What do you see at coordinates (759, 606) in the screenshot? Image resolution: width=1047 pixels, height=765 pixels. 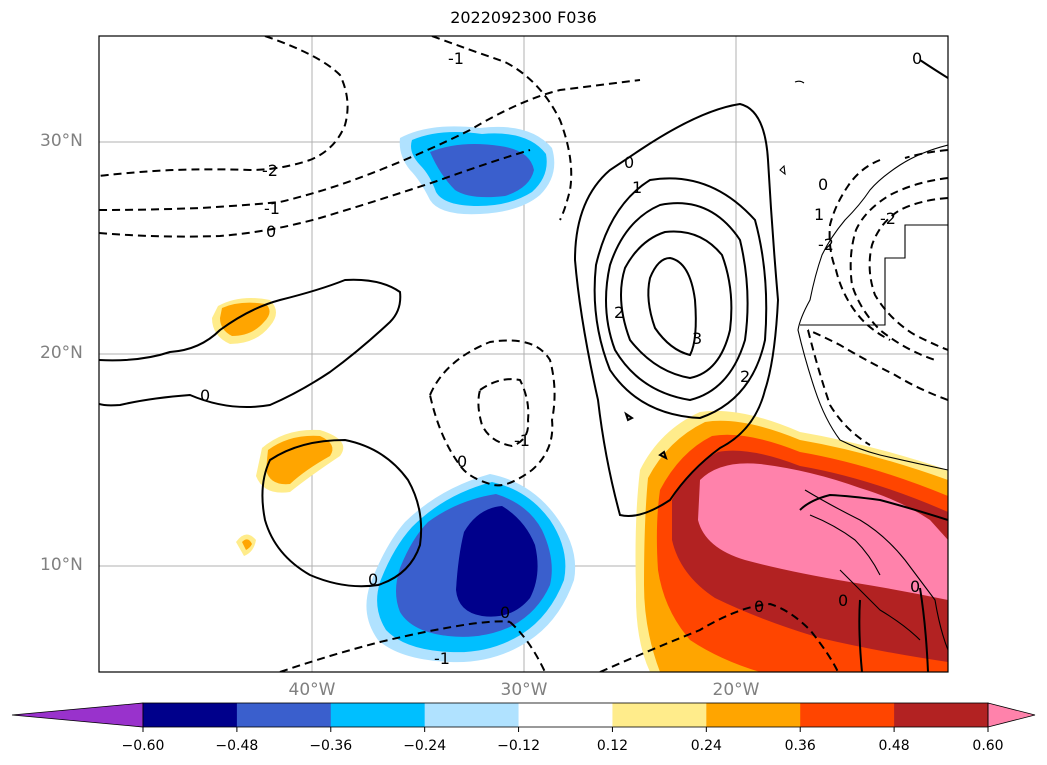 I see `contour-label-zero-southeast: 0` at bounding box center [759, 606].